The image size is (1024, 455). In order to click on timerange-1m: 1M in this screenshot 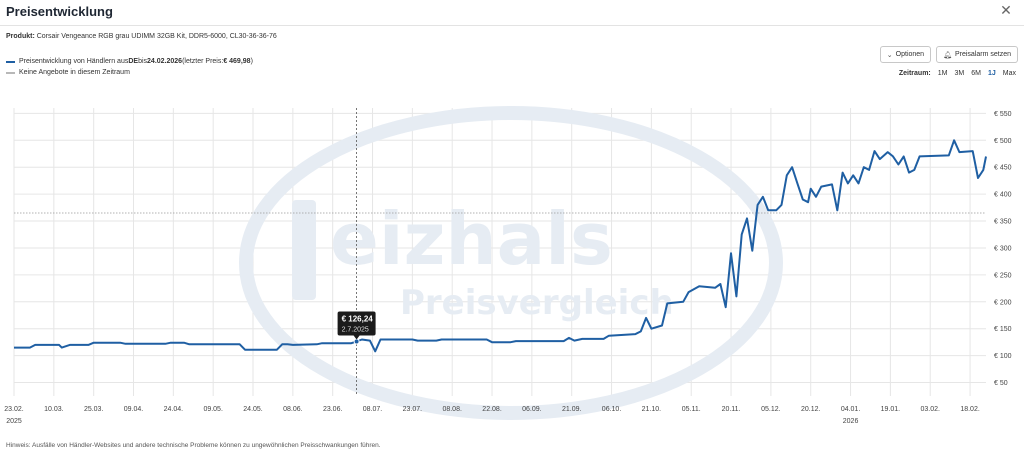, I will do `click(942, 73)`.